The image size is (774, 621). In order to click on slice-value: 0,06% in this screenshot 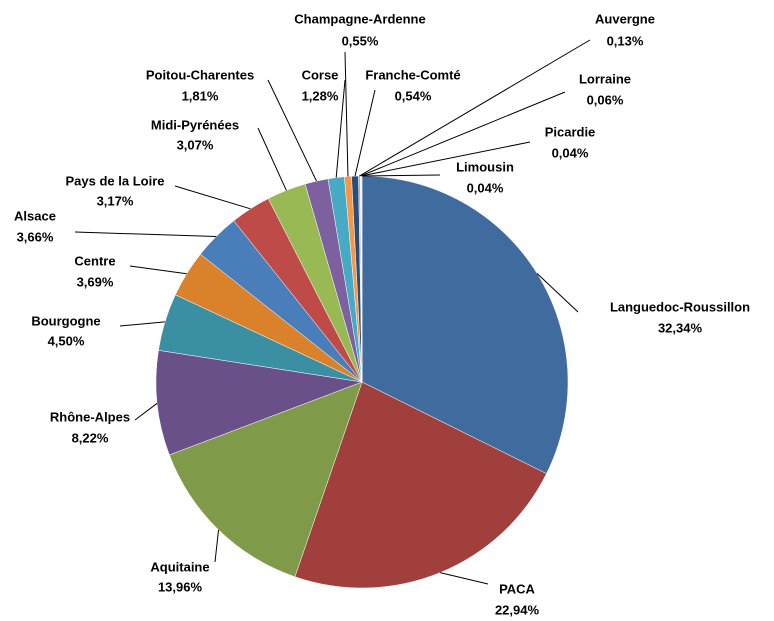, I will do `click(605, 99)`.